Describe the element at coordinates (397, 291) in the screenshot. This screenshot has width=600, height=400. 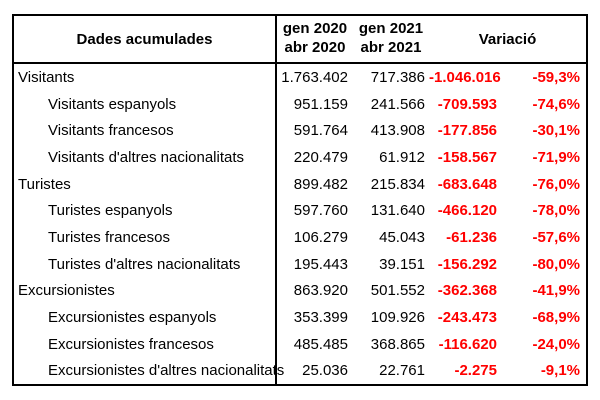
I see `value-2021: 501.552` at that location.